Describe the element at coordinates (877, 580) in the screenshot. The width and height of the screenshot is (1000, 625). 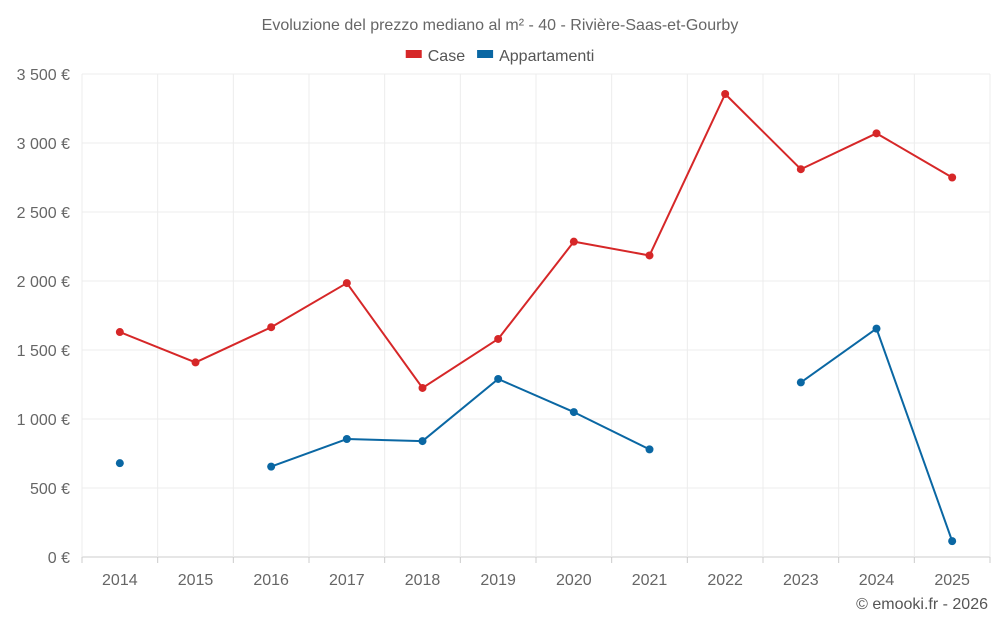
I see `x-tick-label: 2024` at that location.